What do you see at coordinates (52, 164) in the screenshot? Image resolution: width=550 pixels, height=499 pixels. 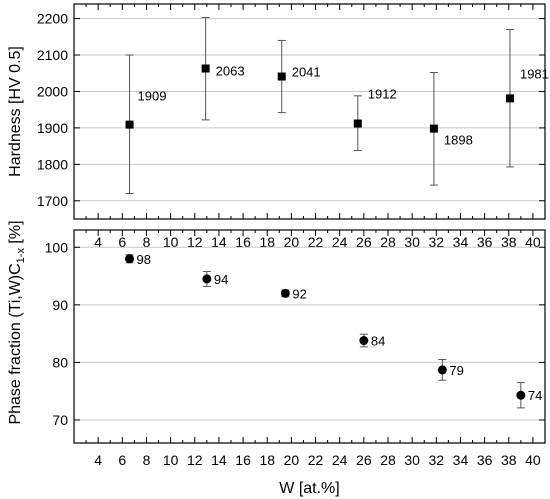 I see `y-tick-label: 1800` at bounding box center [52, 164].